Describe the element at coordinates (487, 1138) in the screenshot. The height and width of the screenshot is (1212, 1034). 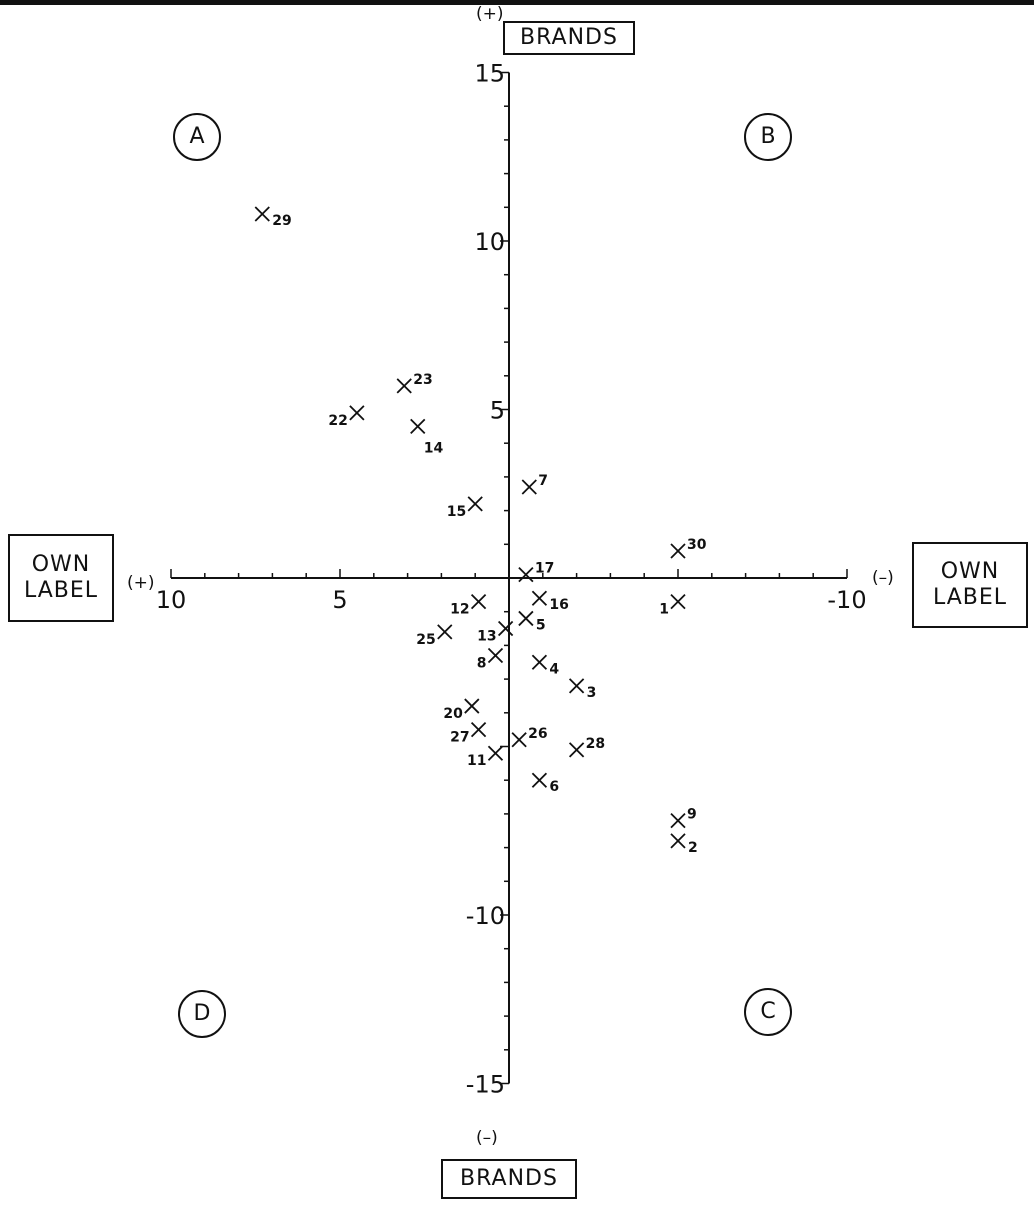
I see `y-axis-bottom-sign: (–)` at that location.